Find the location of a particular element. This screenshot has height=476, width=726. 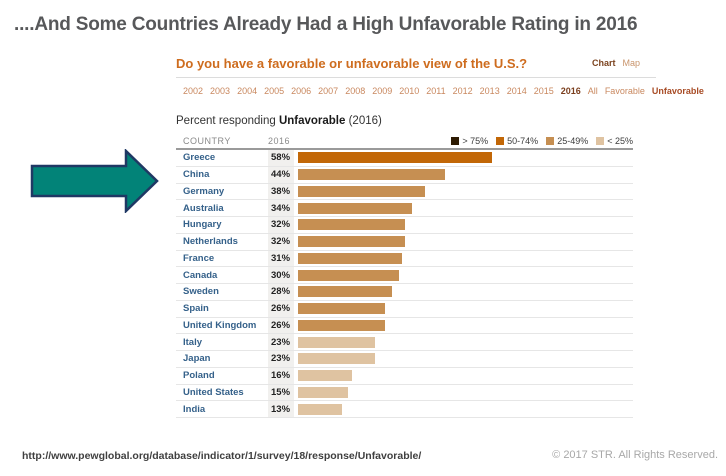

country-label: India is located at coordinates (194, 409).